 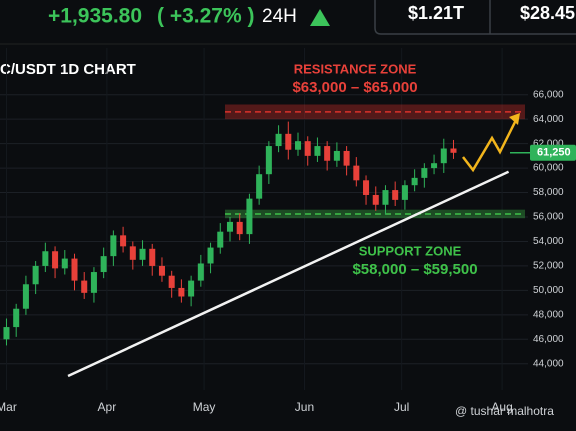 I want to click on y-tick-label: 54,000, so click(x=548, y=241).